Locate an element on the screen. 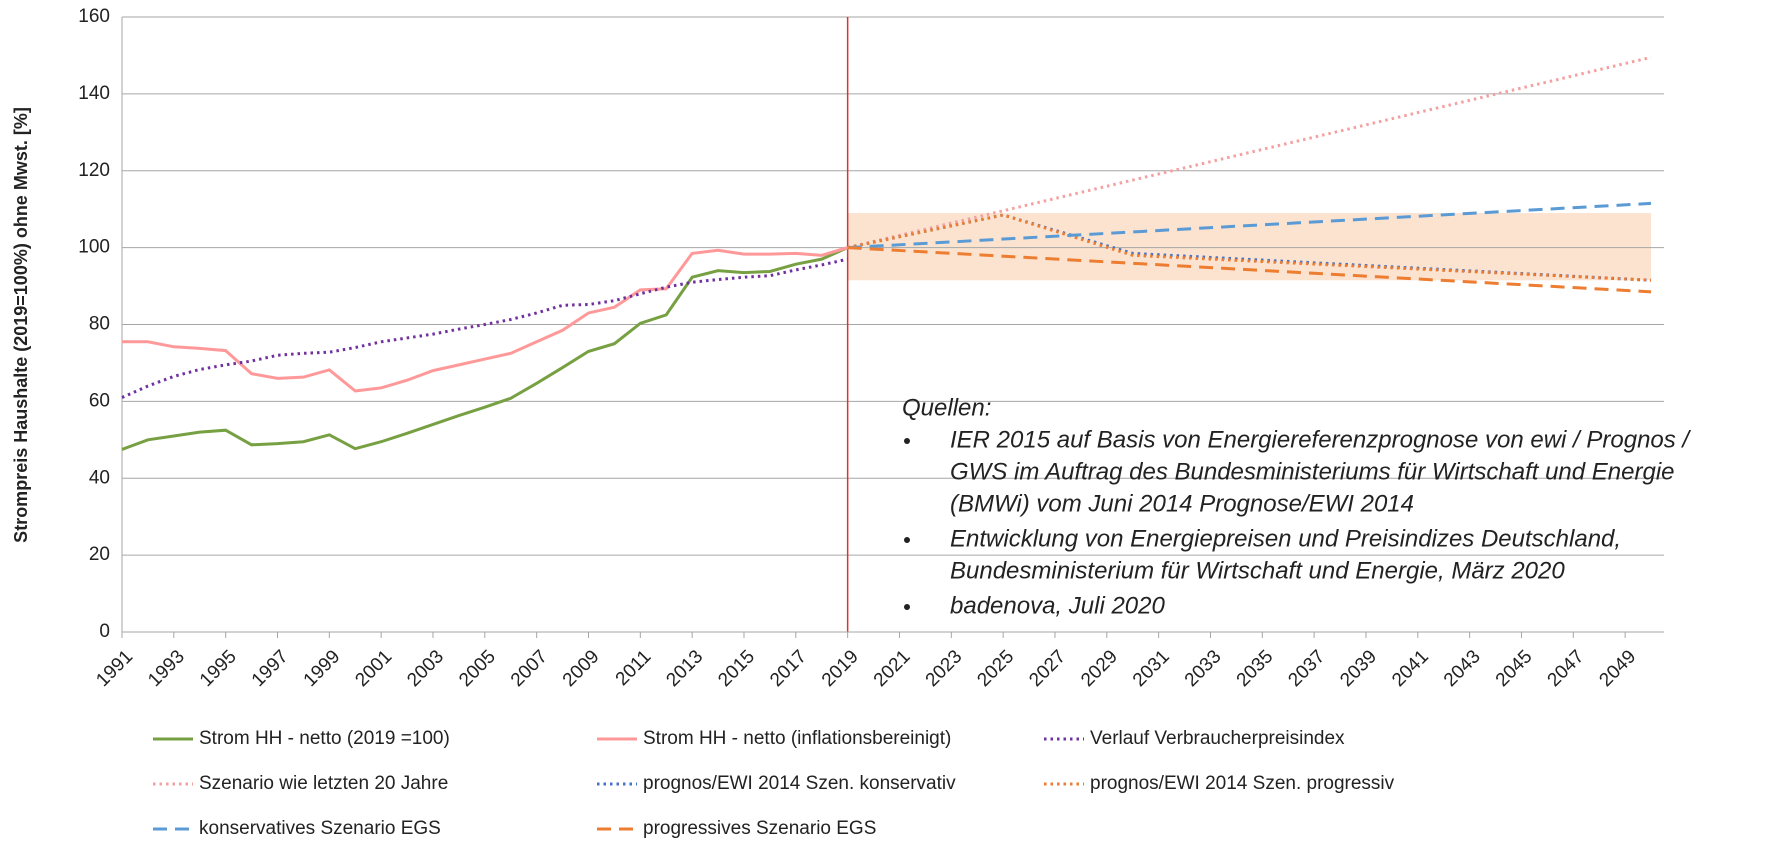  x-tick-label: 1999 is located at coordinates (322, 668).